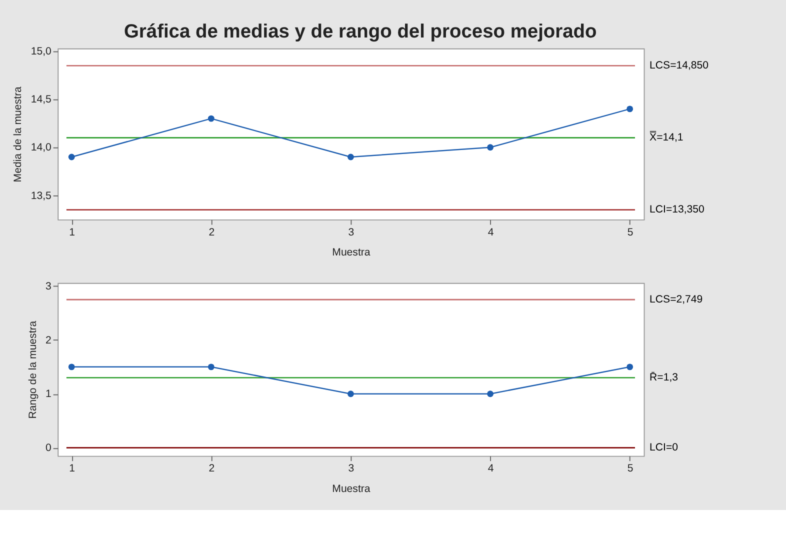 The width and height of the screenshot is (786, 546). Describe the element at coordinates (49, 448) in the screenshot. I see `y-tick-label: 0` at that location.